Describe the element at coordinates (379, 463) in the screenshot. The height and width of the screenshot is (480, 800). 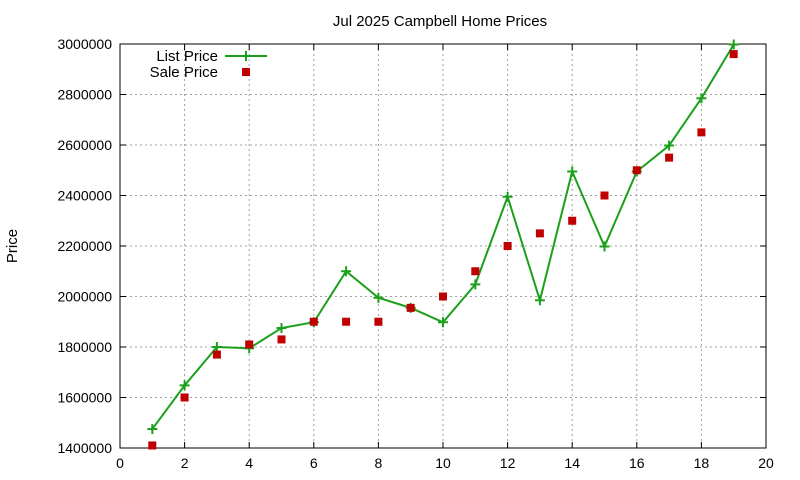
I see `x-tick-label: 8` at that location.